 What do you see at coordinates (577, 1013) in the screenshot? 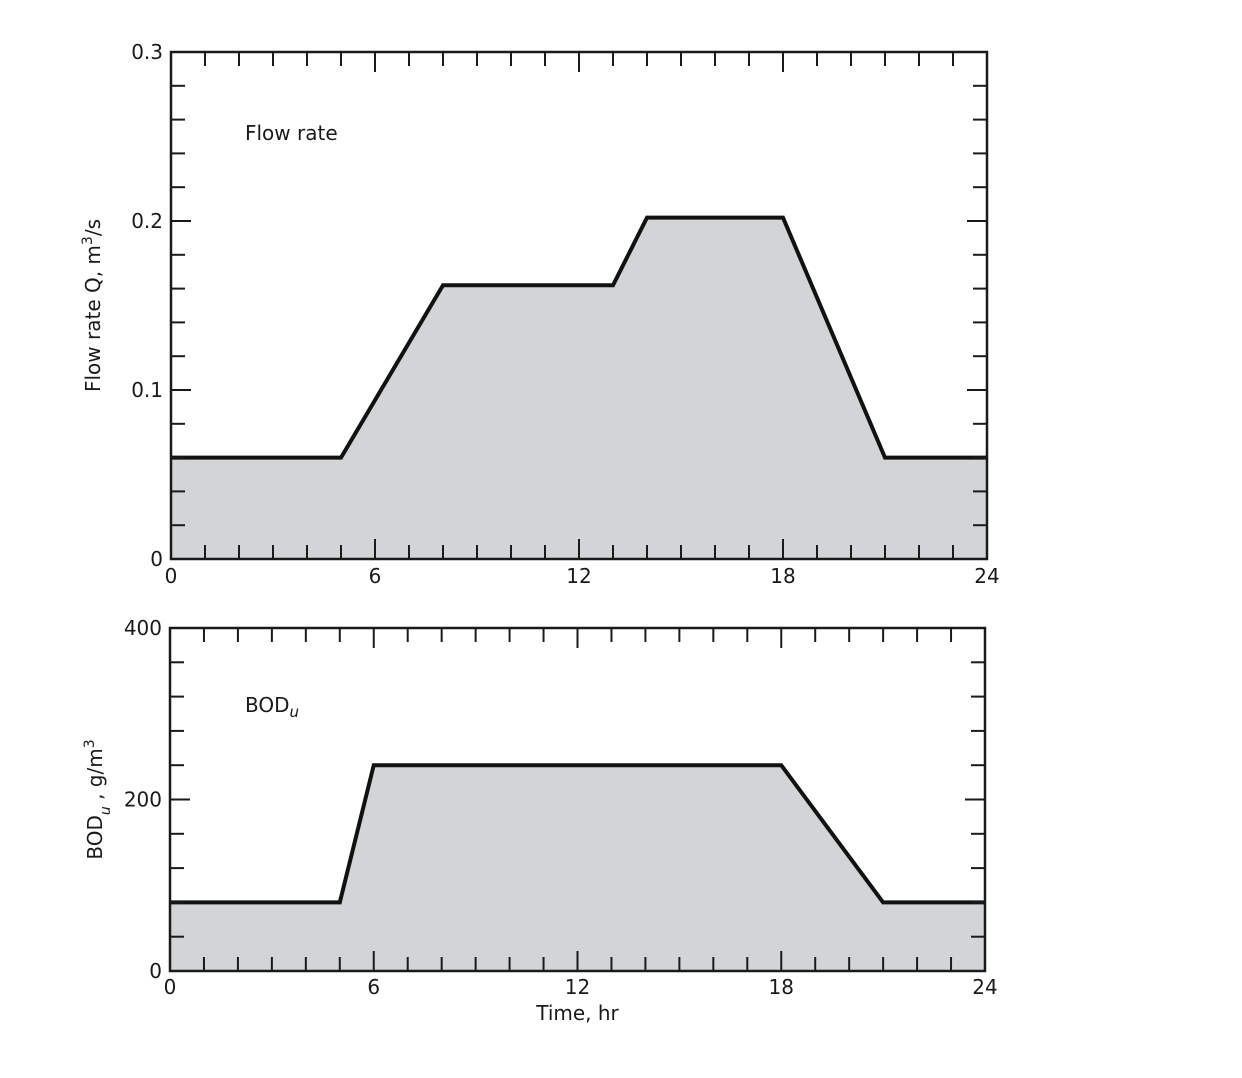
I see `x-axis-title: Time, hr` at bounding box center [577, 1013].